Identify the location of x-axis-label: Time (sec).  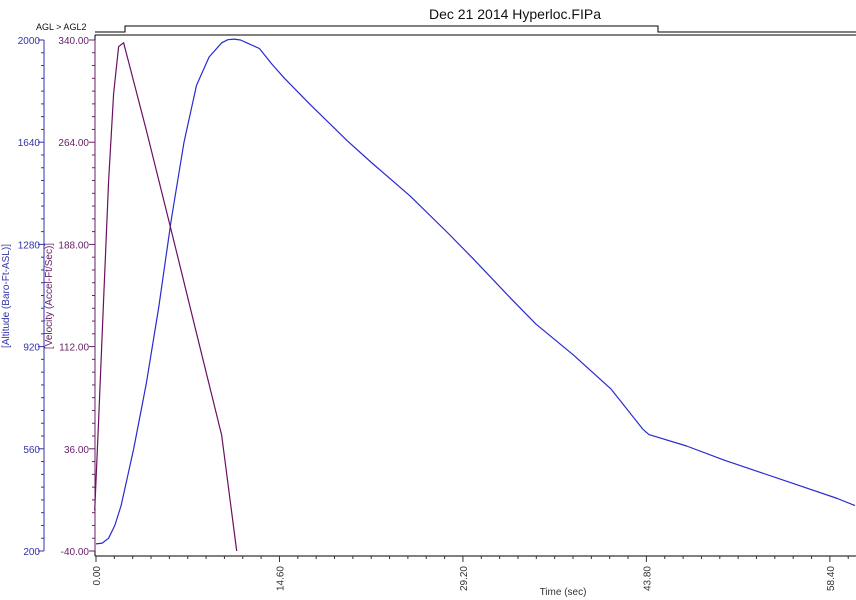
(563, 592).